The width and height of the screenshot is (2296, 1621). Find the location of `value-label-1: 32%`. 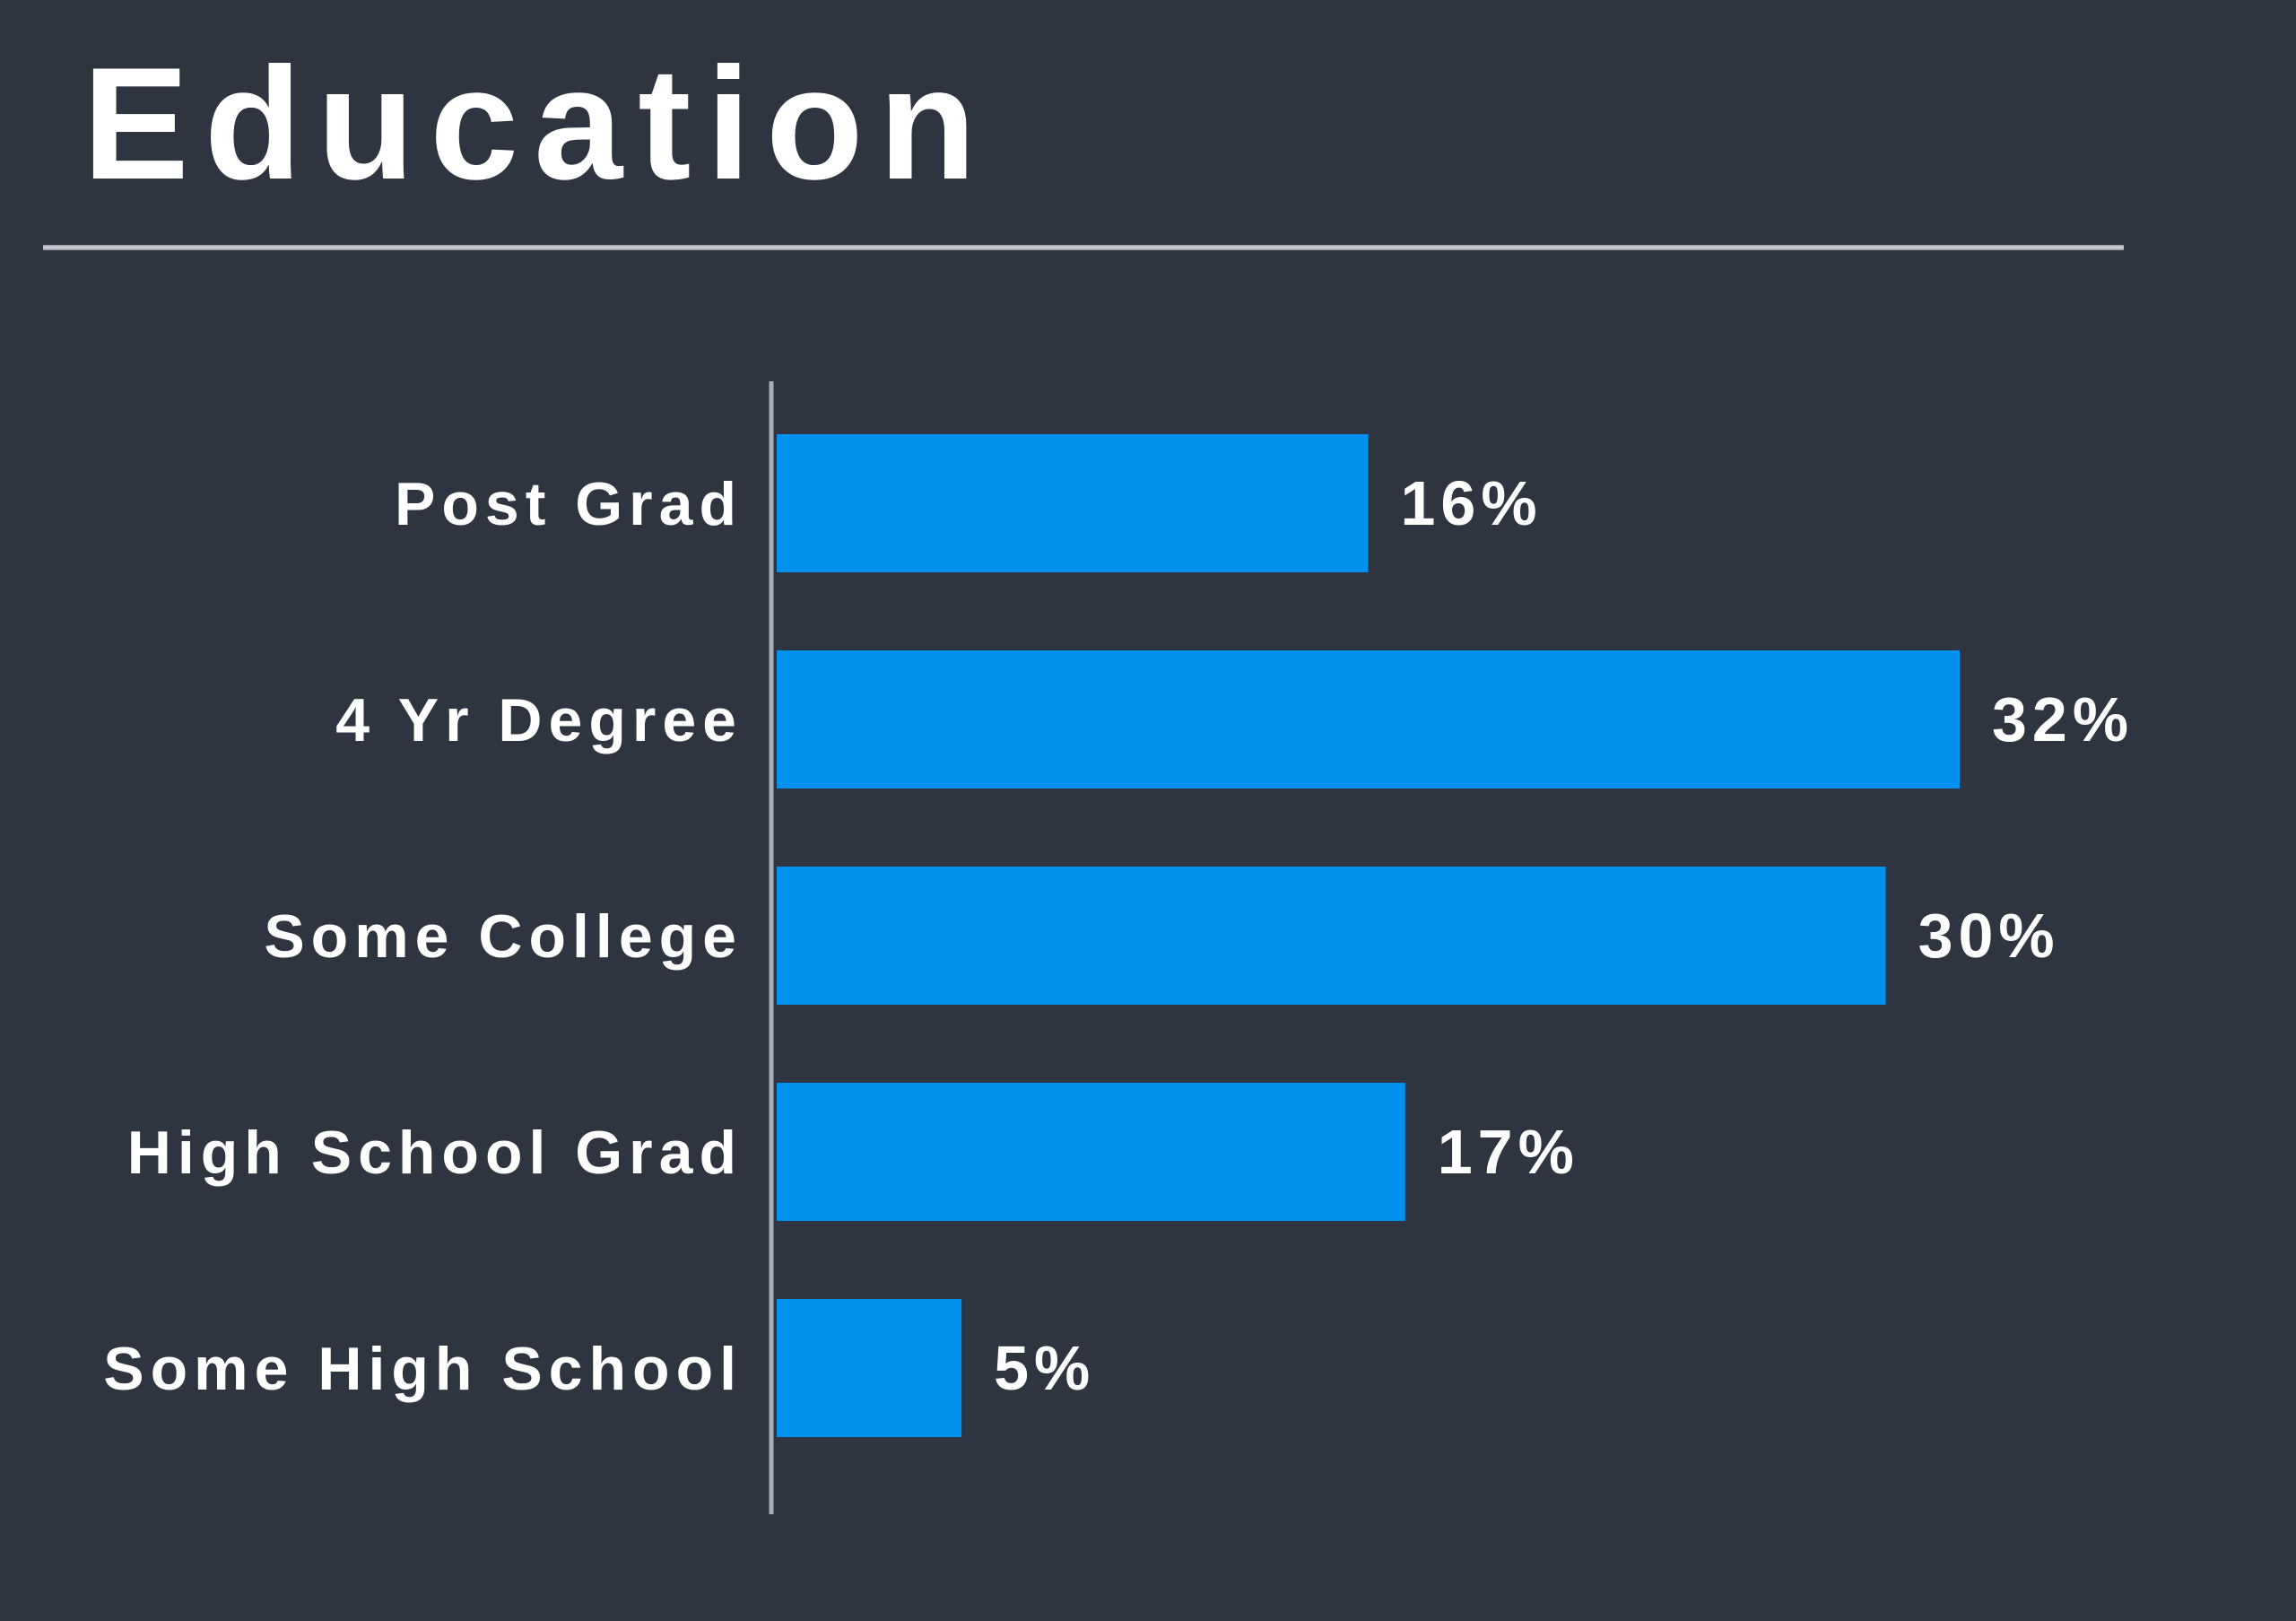

value-label-1: 32% is located at coordinates (2063, 719).